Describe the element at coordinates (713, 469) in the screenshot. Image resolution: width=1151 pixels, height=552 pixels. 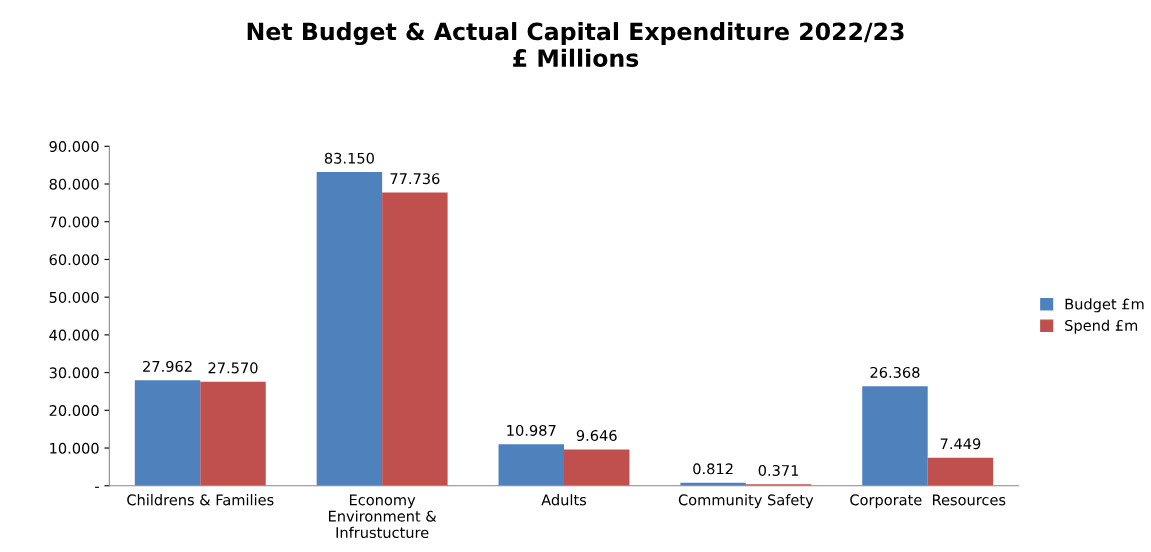
I see `data-label: 0.812` at that location.